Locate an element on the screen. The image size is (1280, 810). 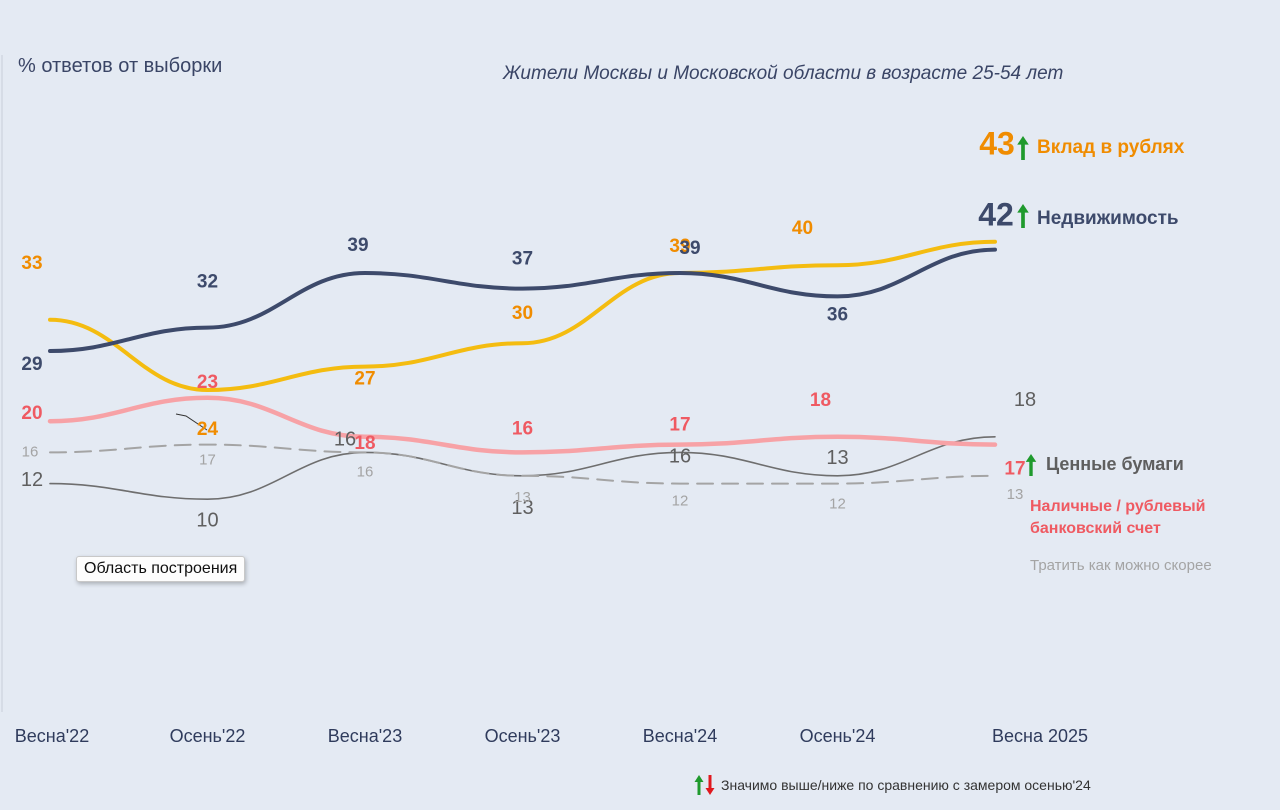
plot-area-tooltip: Область построения is located at coordinates (161, 569).